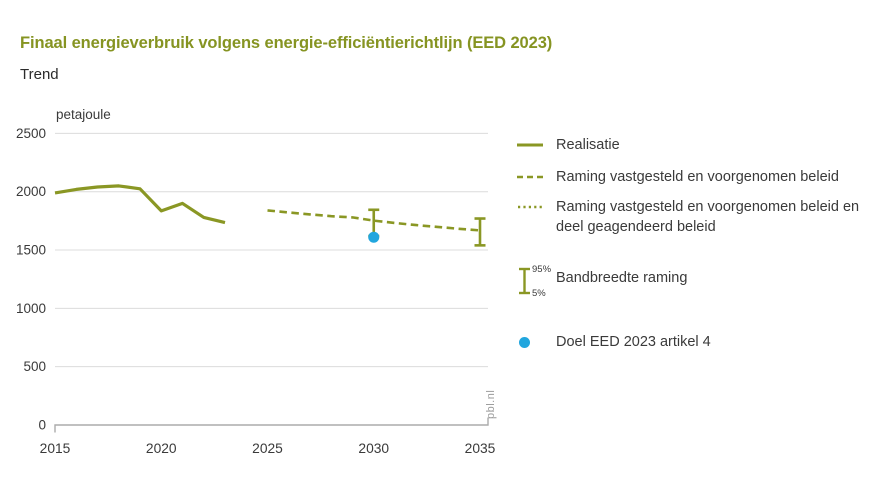 Image resolution: width=892 pixels, height=481 pixels. I want to click on x-tick-label: 2030, so click(373, 448).